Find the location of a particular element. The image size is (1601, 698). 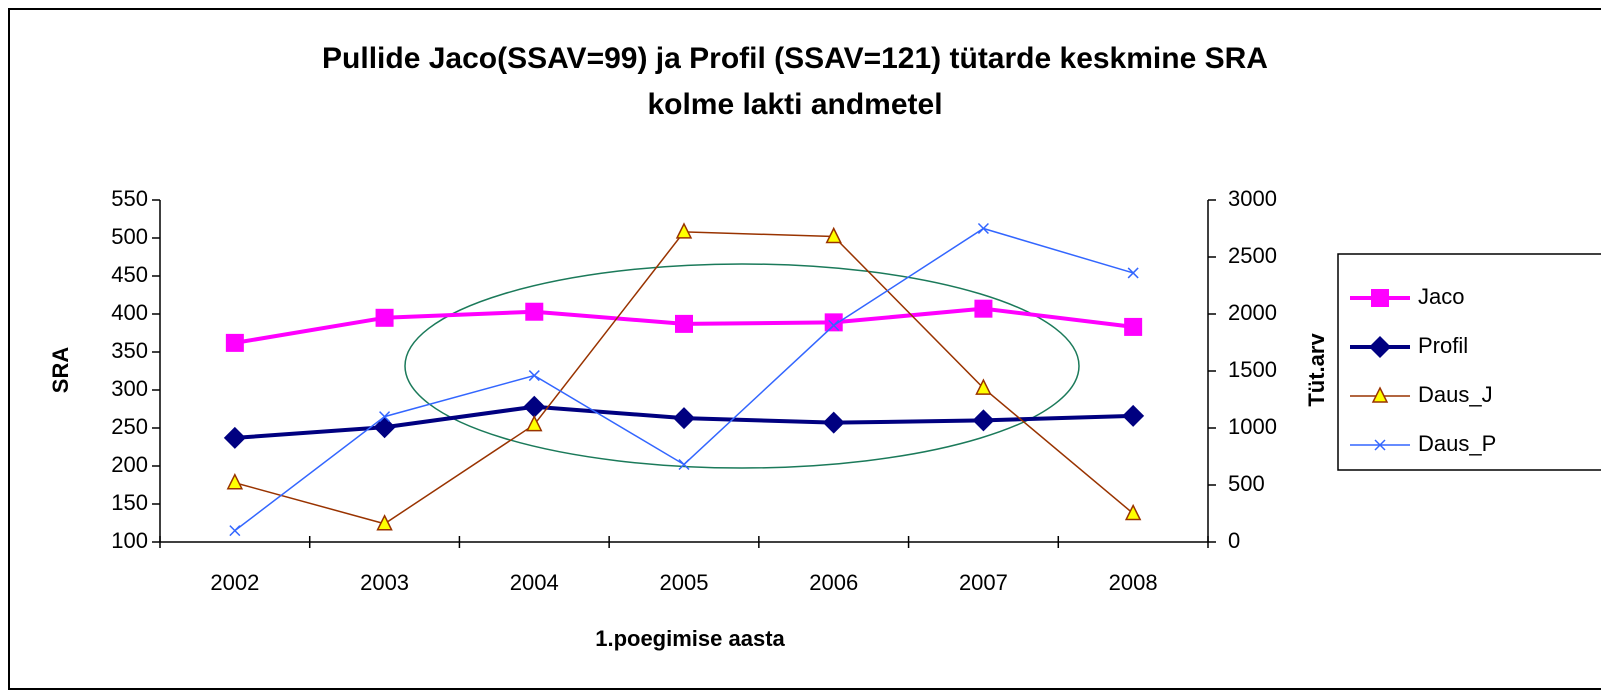

y-tick-label: 350 is located at coordinates (129, 350).